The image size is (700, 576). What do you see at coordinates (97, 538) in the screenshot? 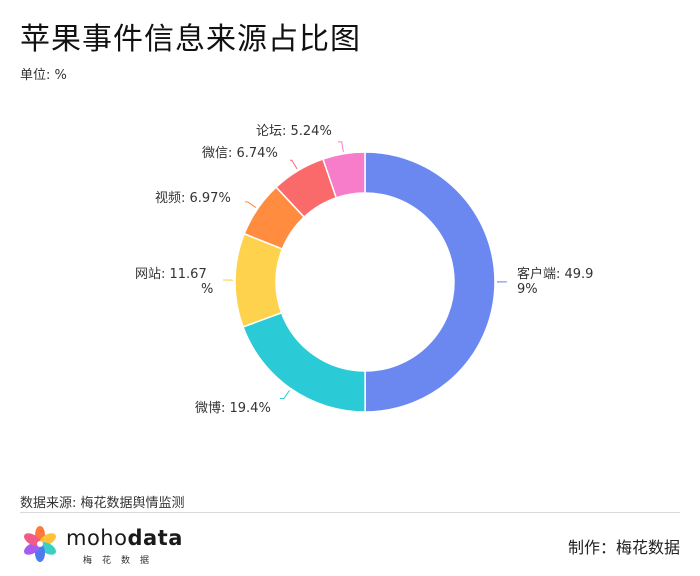
I see `brand-prefix: moho` at bounding box center [97, 538].